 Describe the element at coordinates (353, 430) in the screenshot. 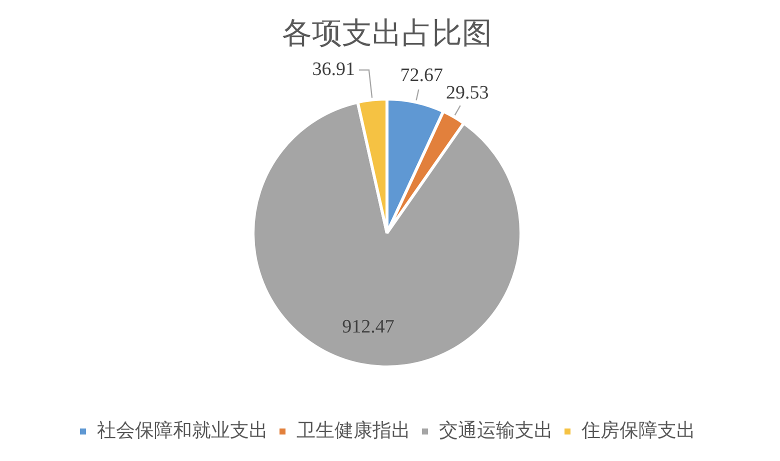

I see `legend-label: 卫生健康指出` at that location.